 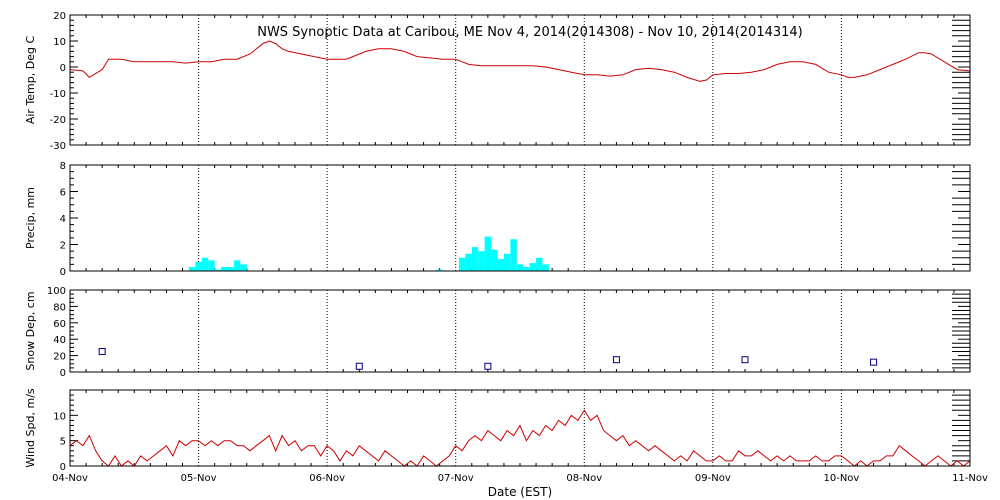 What do you see at coordinates (58, 120) in the screenshot?
I see `y-tick-label: -20` at bounding box center [58, 120].